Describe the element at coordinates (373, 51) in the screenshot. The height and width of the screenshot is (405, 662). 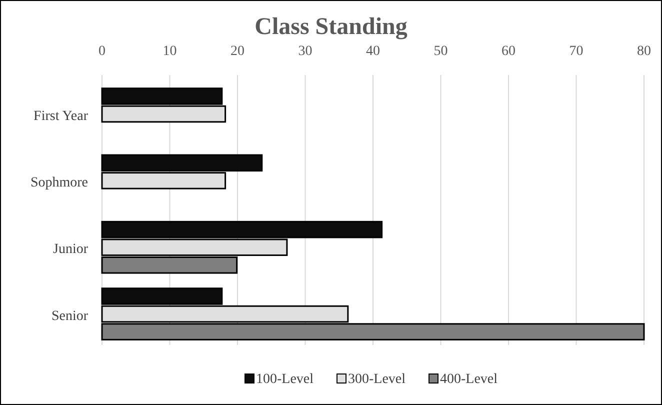
I see `x-tick-label: 40` at that location.